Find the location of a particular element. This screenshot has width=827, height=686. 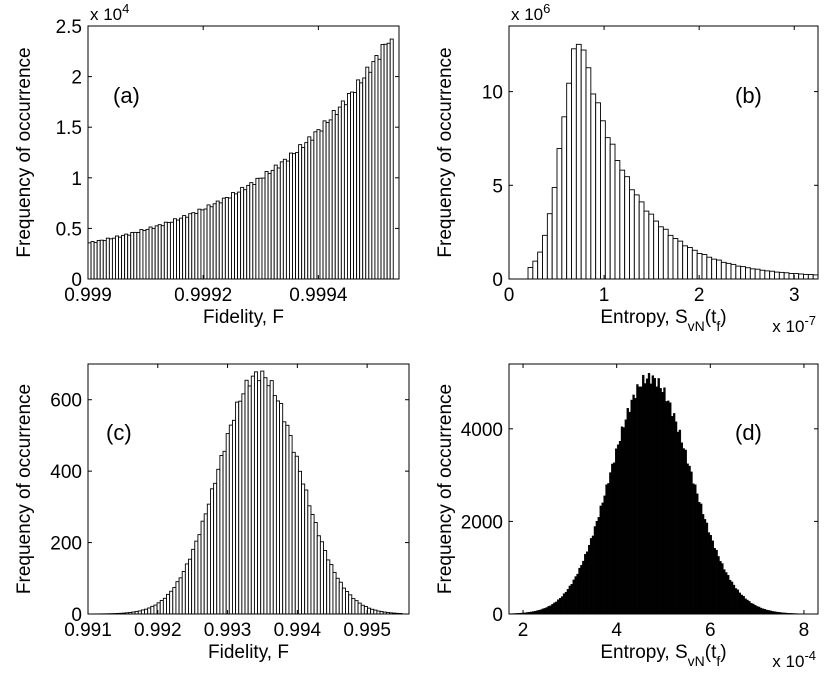

y-tick-label: 1 is located at coordinates (76, 179).